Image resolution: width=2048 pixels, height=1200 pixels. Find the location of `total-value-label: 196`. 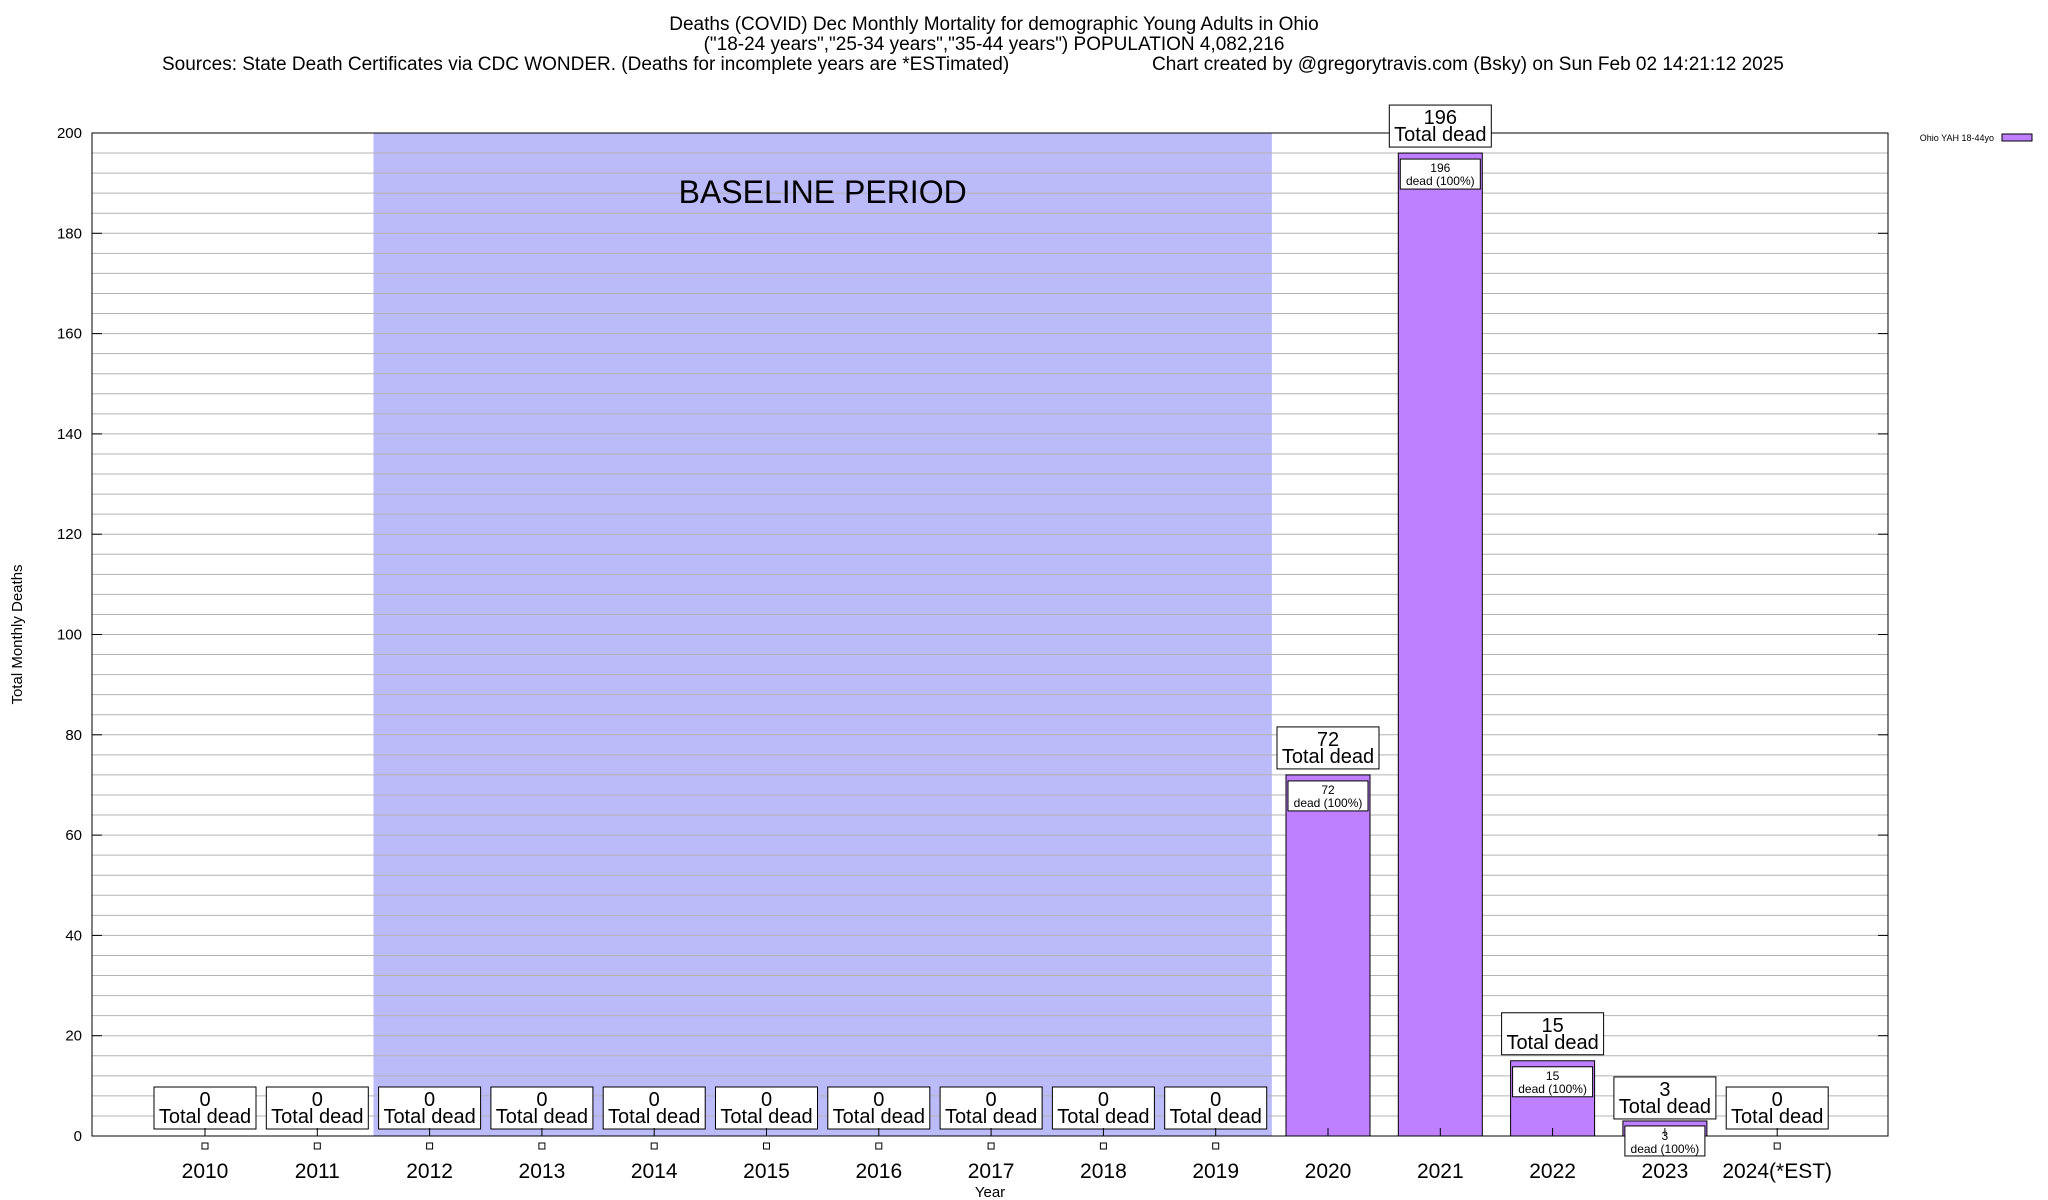

total-value-label: 196 is located at coordinates (1440, 118).